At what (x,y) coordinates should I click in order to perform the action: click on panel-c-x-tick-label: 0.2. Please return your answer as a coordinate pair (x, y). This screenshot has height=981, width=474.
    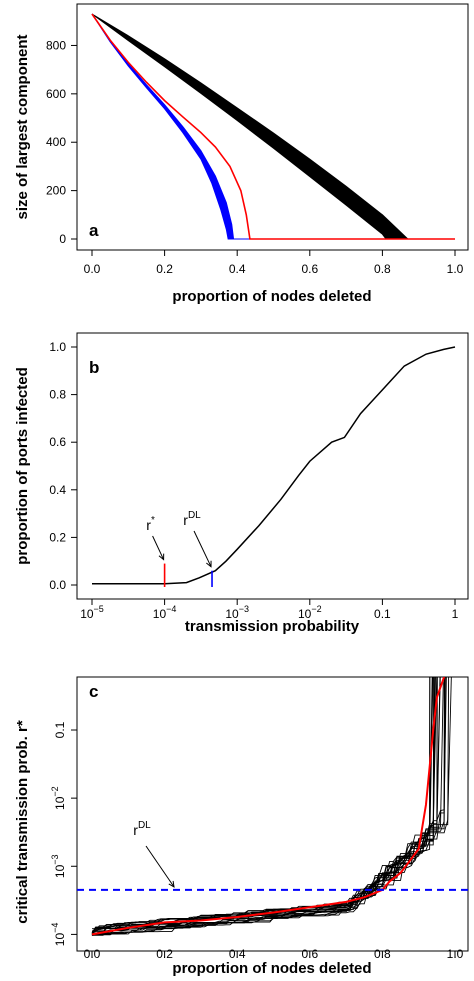
    Looking at the image, I should click on (164, 954).